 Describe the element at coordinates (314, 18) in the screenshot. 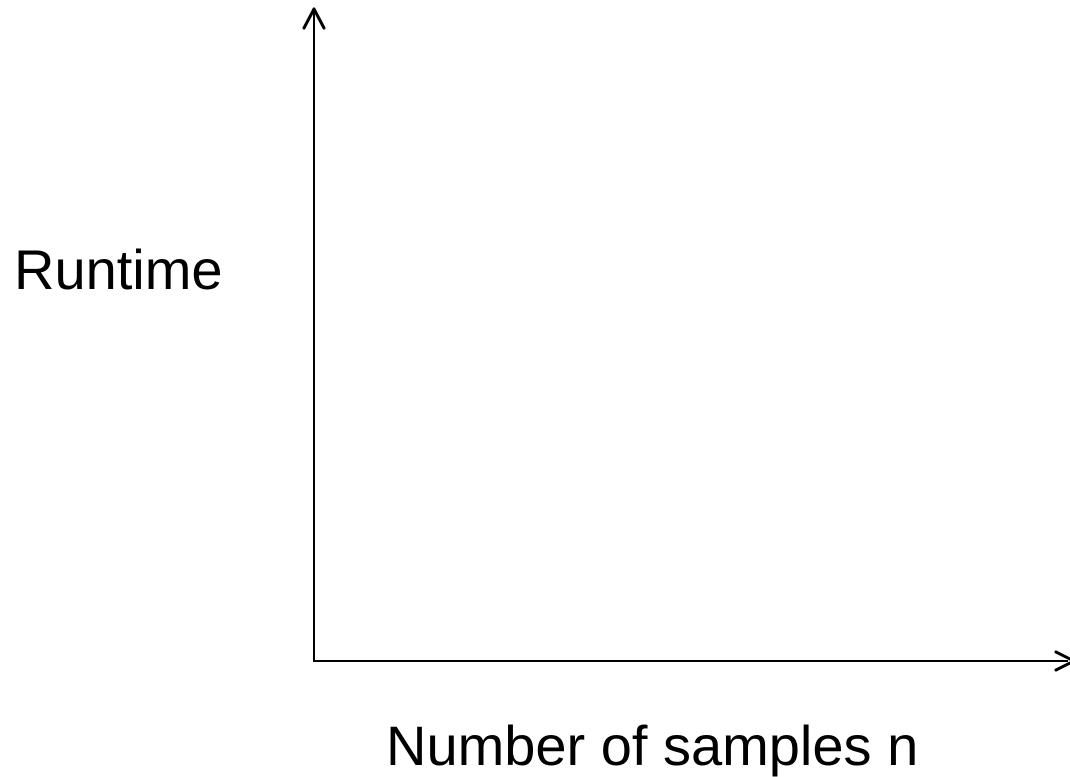

I see `y-axis-arrowhead-icon` at that location.